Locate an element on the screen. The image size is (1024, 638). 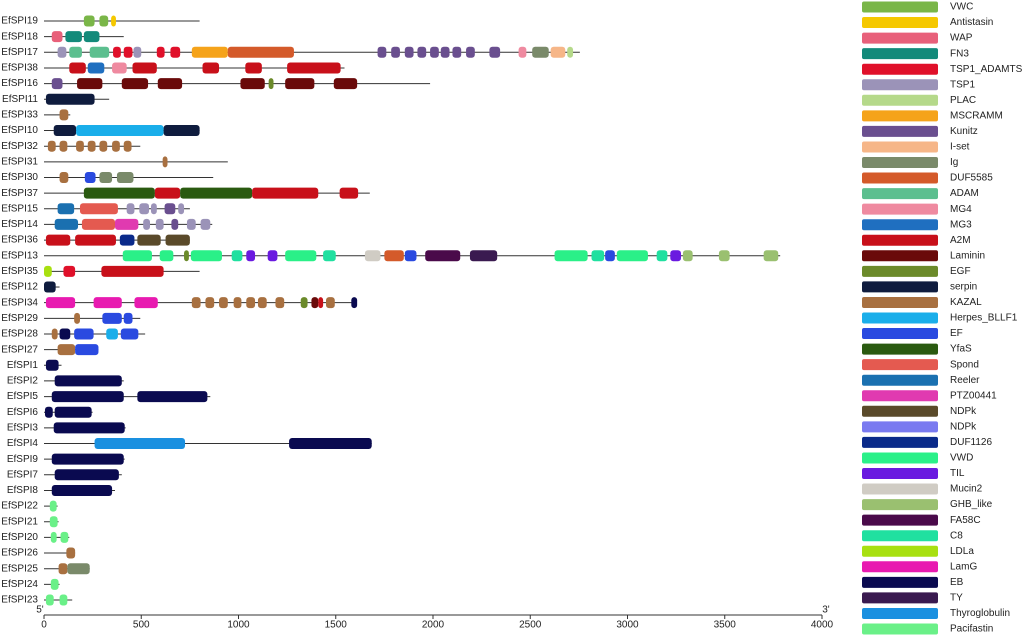
protein-label: EfSPI7 is located at coordinates (23, 474).